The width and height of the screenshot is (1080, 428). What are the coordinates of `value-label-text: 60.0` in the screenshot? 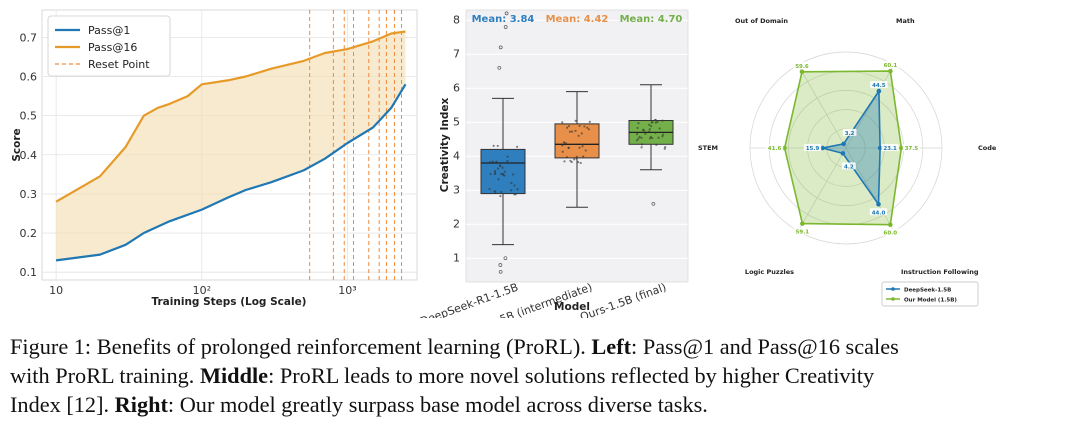 It's located at (891, 234).